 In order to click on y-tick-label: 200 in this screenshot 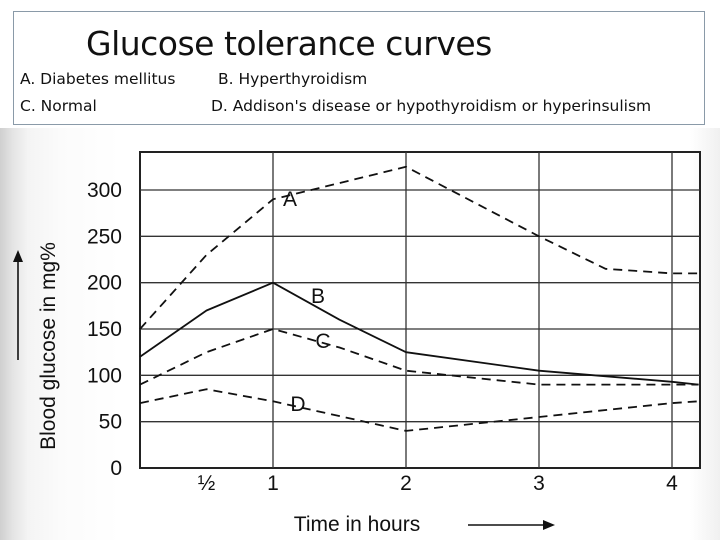, I will do `click(104, 283)`.